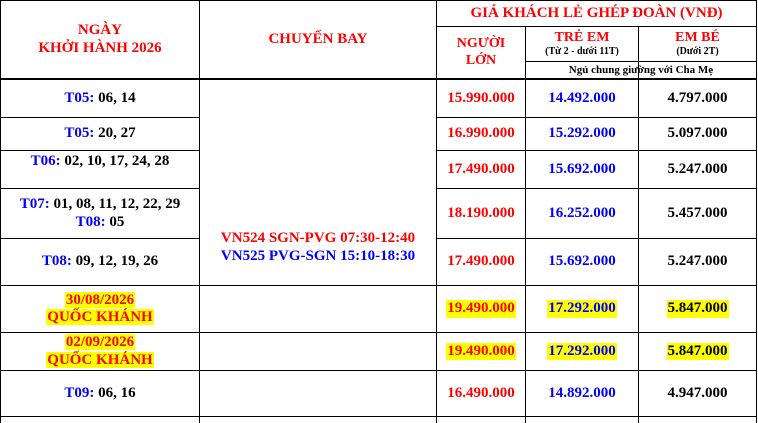  What do you see at coordinates (582, 392) in the screenshot?
I see `price-child: 14.892.000` at bounding box center [582, 392].